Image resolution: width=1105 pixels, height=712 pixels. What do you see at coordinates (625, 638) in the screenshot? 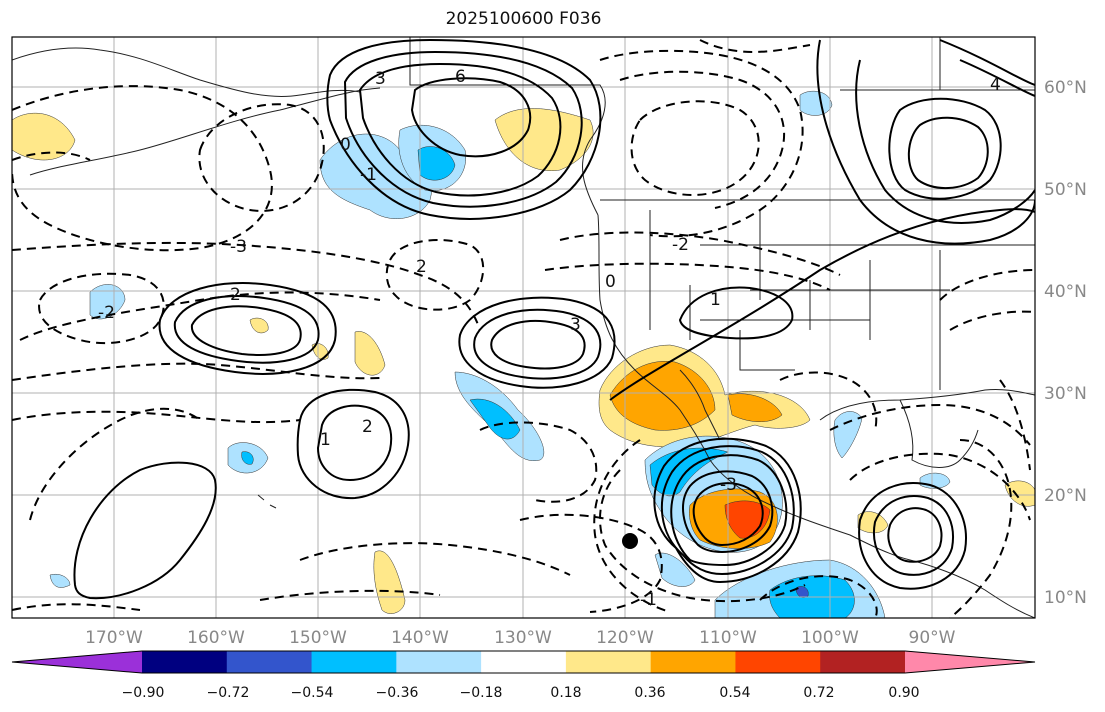
I see `lon-label: 120°W` at bounding box center [625, 638].